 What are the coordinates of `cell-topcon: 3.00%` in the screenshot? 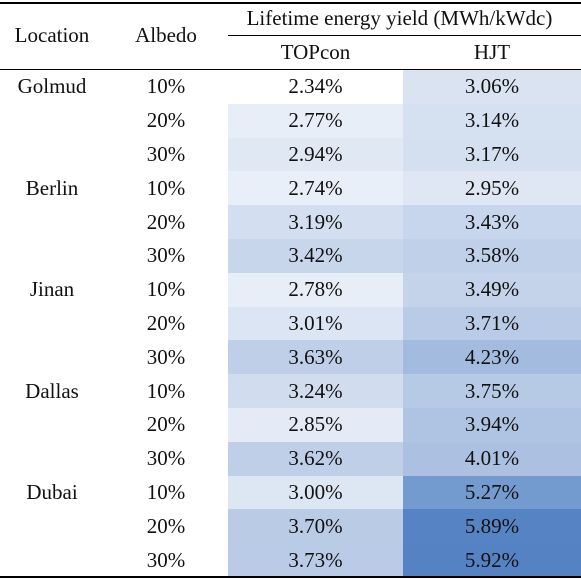 It's located at (315, 492).